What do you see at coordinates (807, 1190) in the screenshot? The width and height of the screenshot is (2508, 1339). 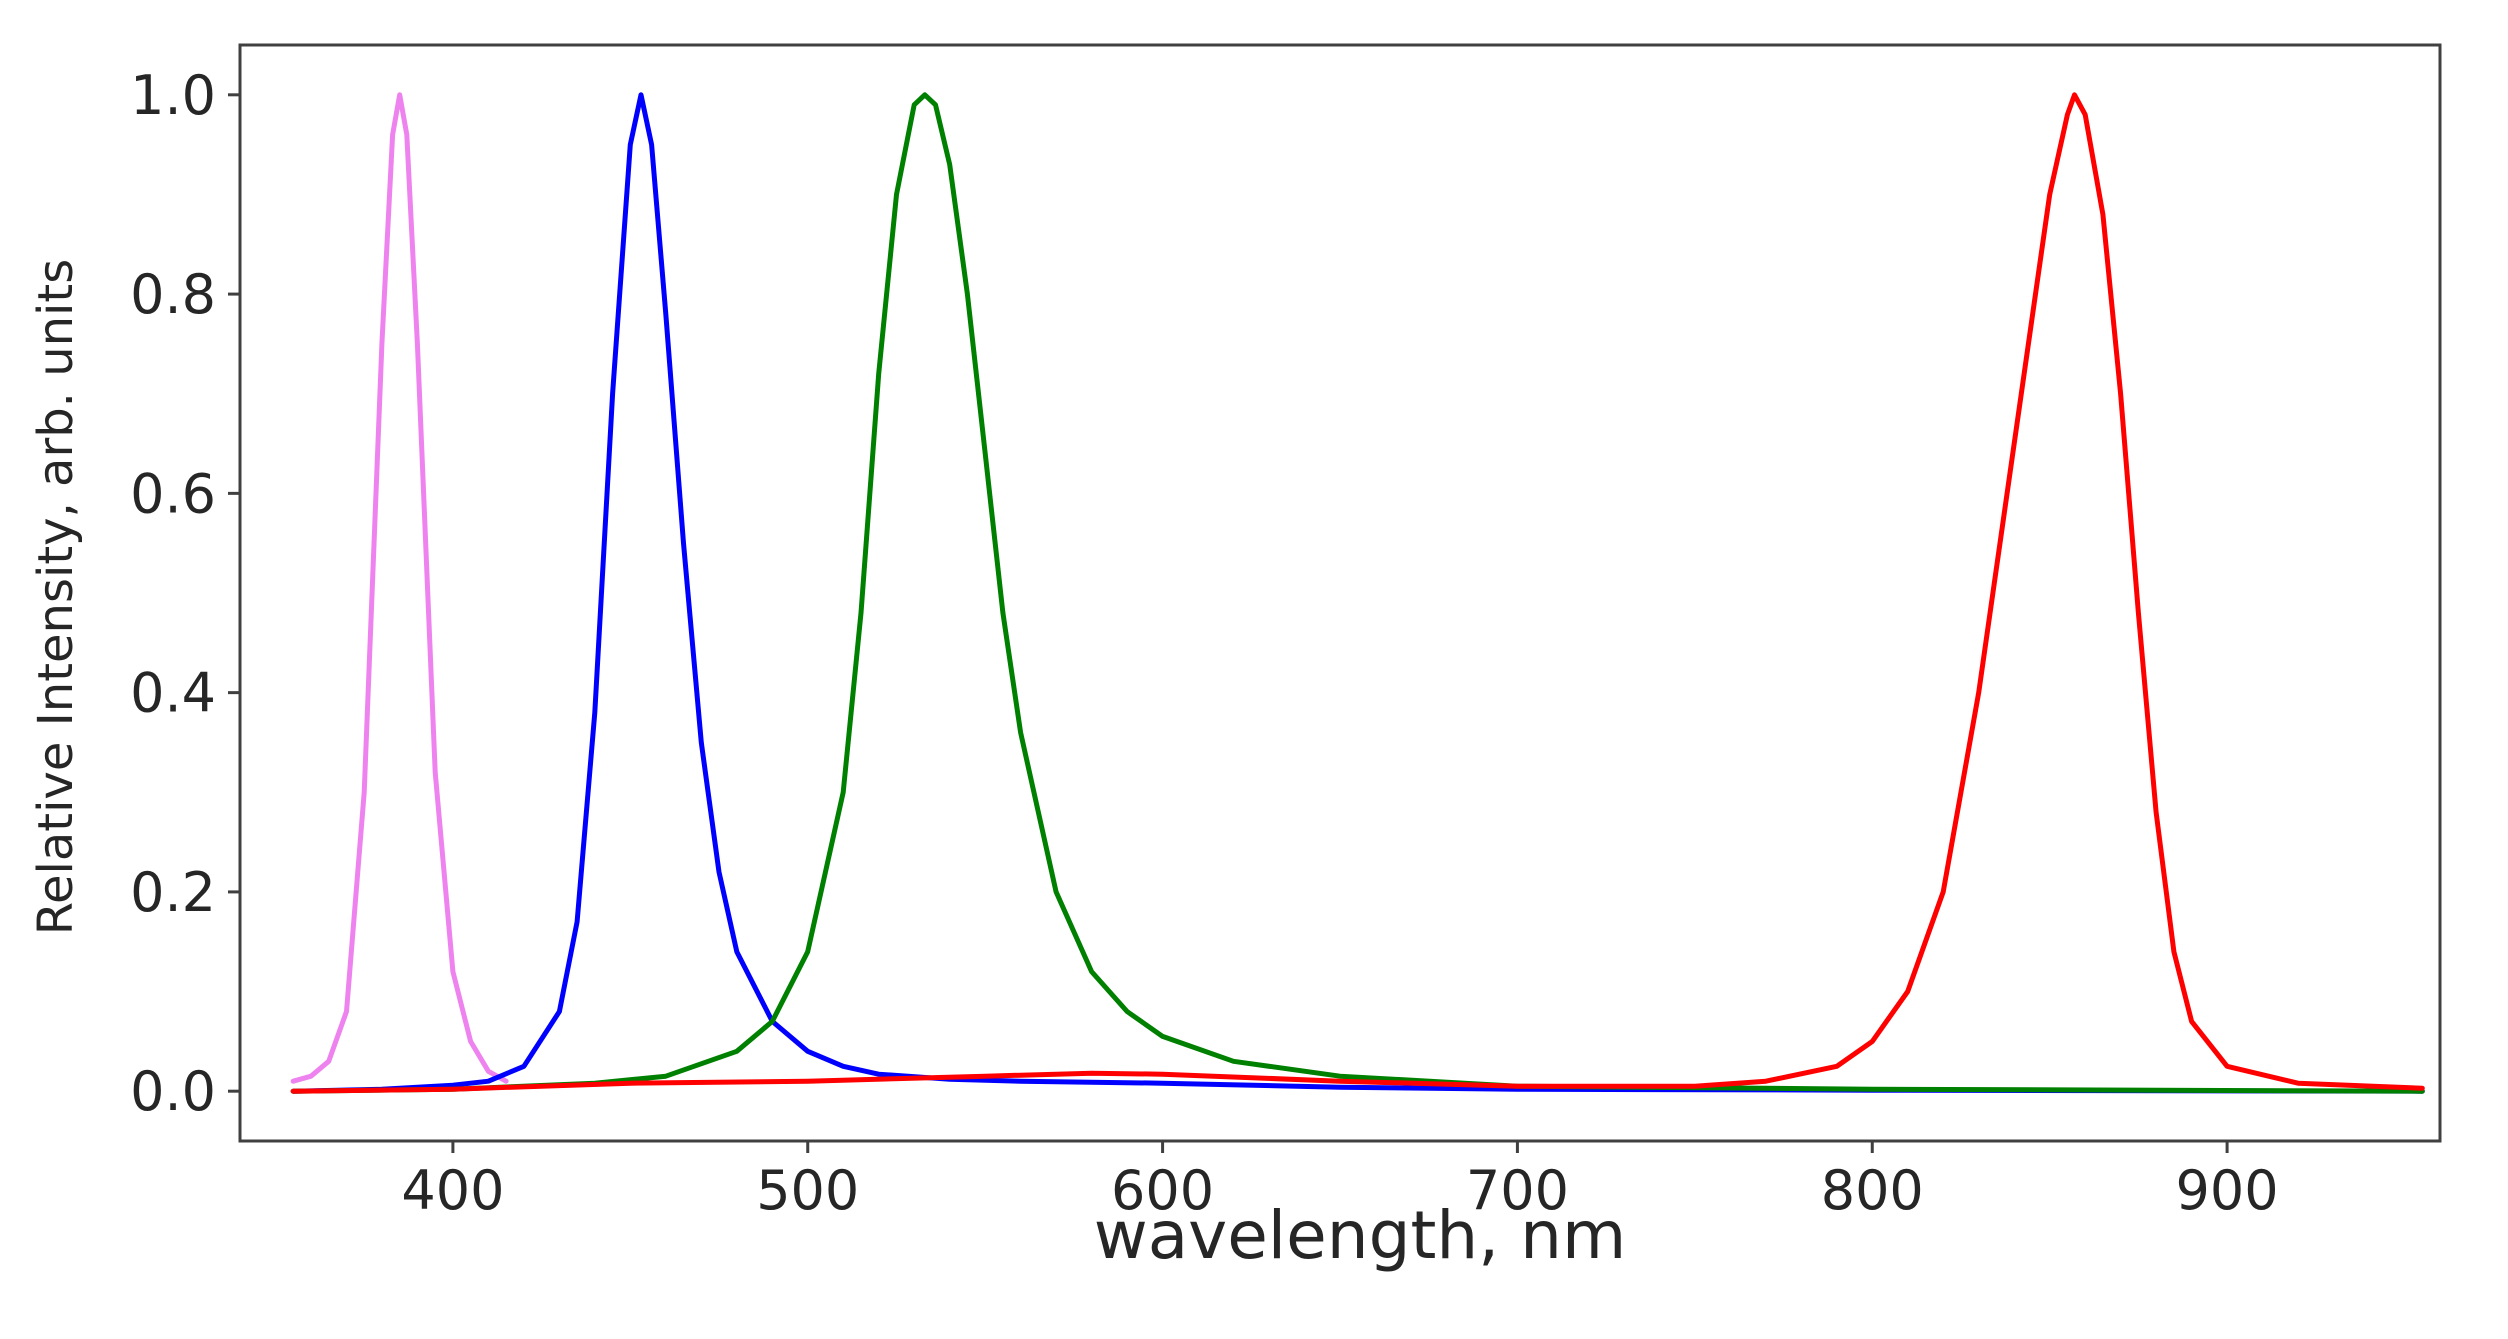 I see `x-tick-label: 500` at bounding box center [807, 1190].